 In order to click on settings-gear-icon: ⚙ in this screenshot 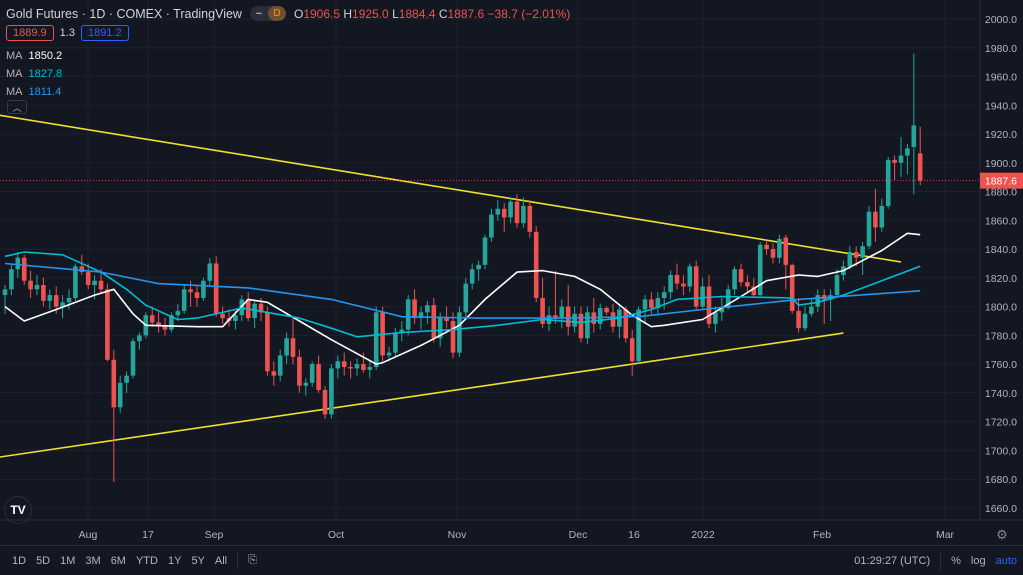, I will do `click(1002, 534)`.